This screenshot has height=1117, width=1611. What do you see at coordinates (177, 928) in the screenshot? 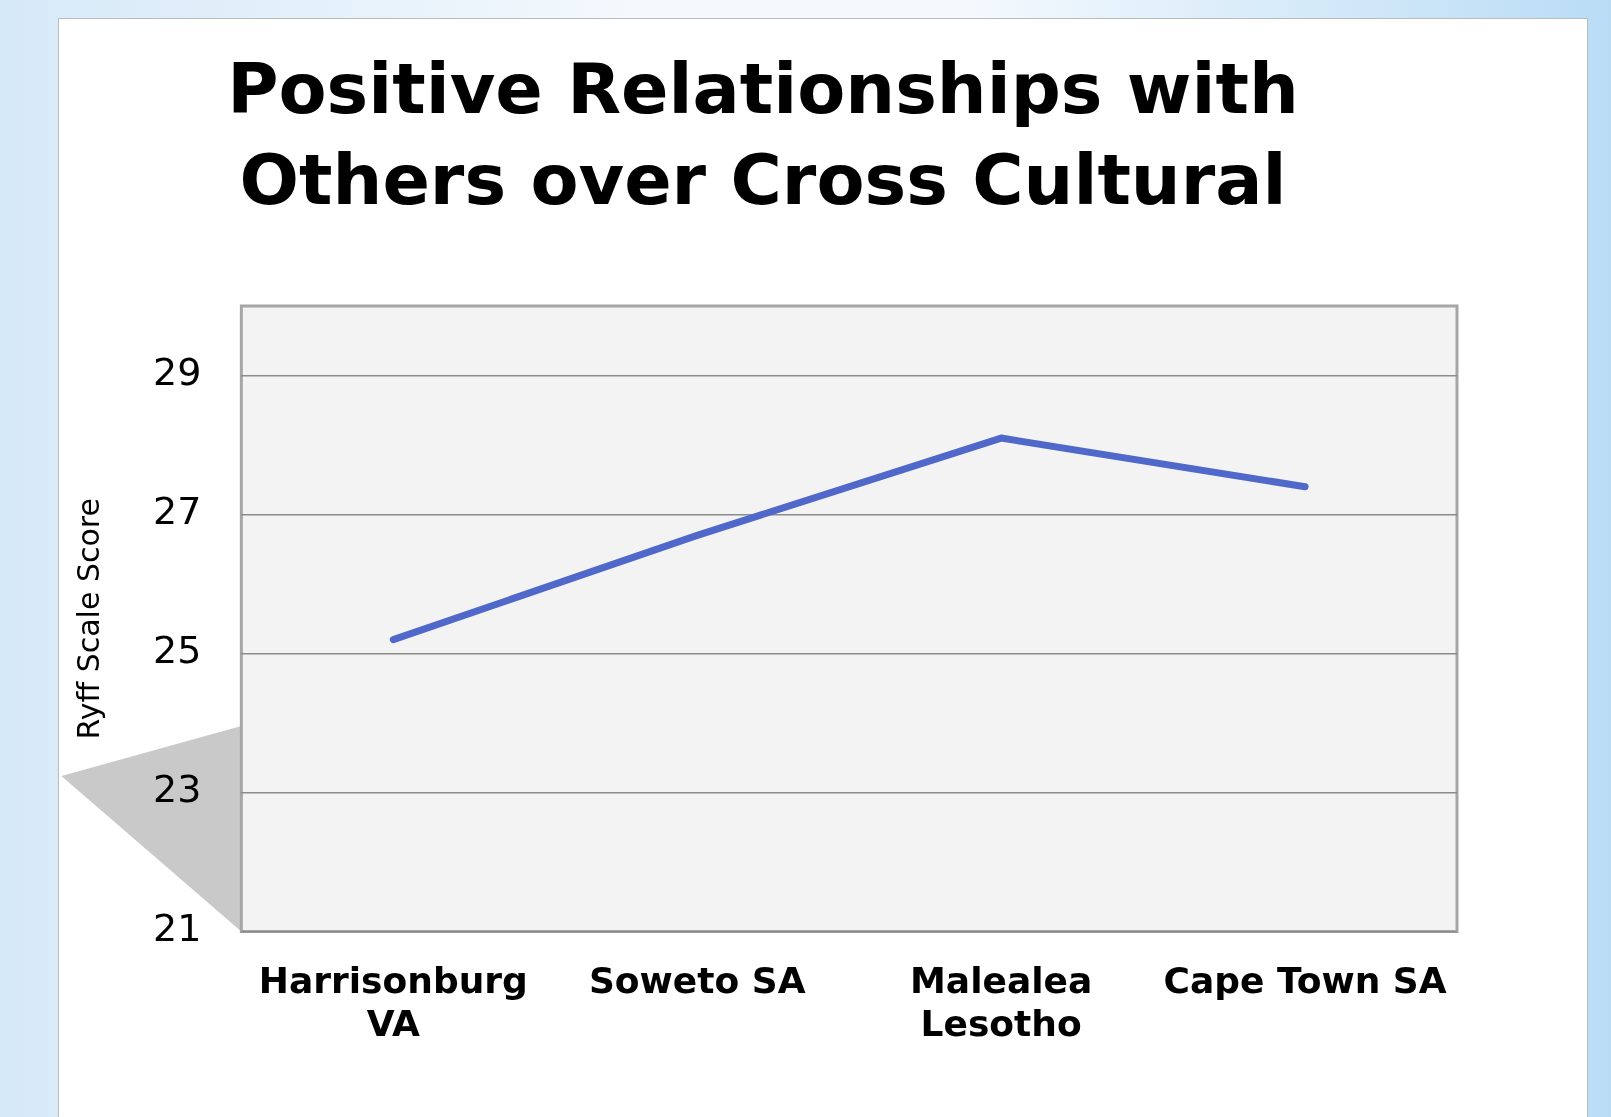
I see `y-tick-label: 21` at bounding box center [177, 928].